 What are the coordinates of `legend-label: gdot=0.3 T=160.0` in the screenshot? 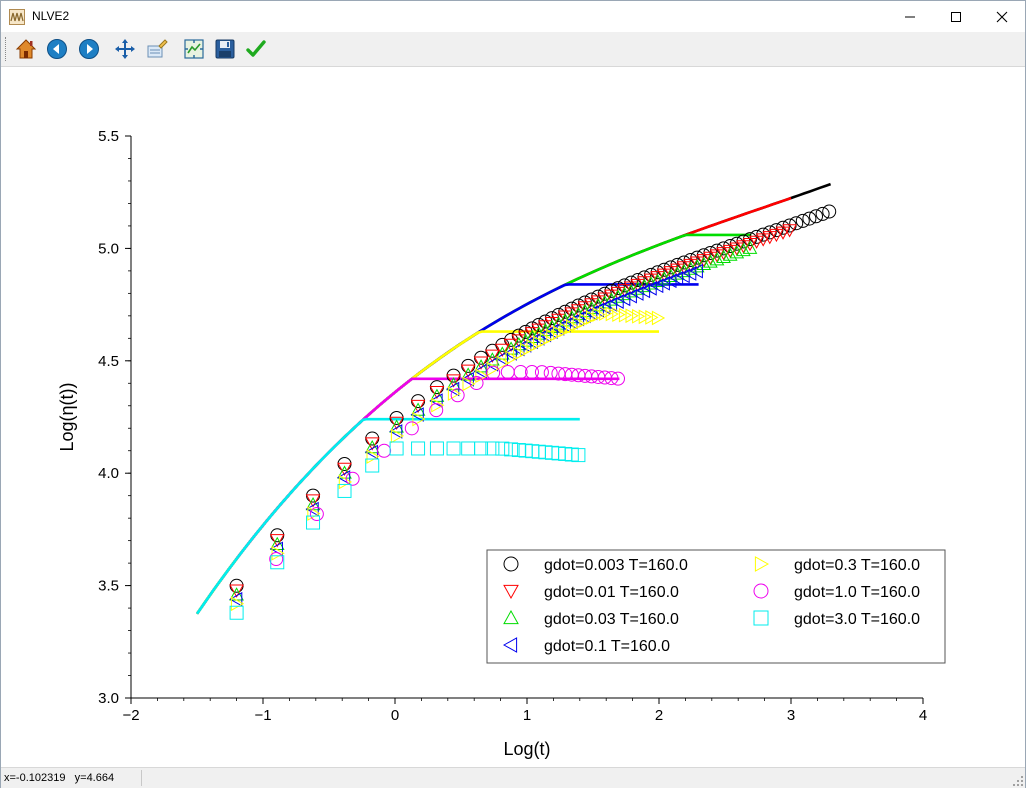 It's located at (857, 565).